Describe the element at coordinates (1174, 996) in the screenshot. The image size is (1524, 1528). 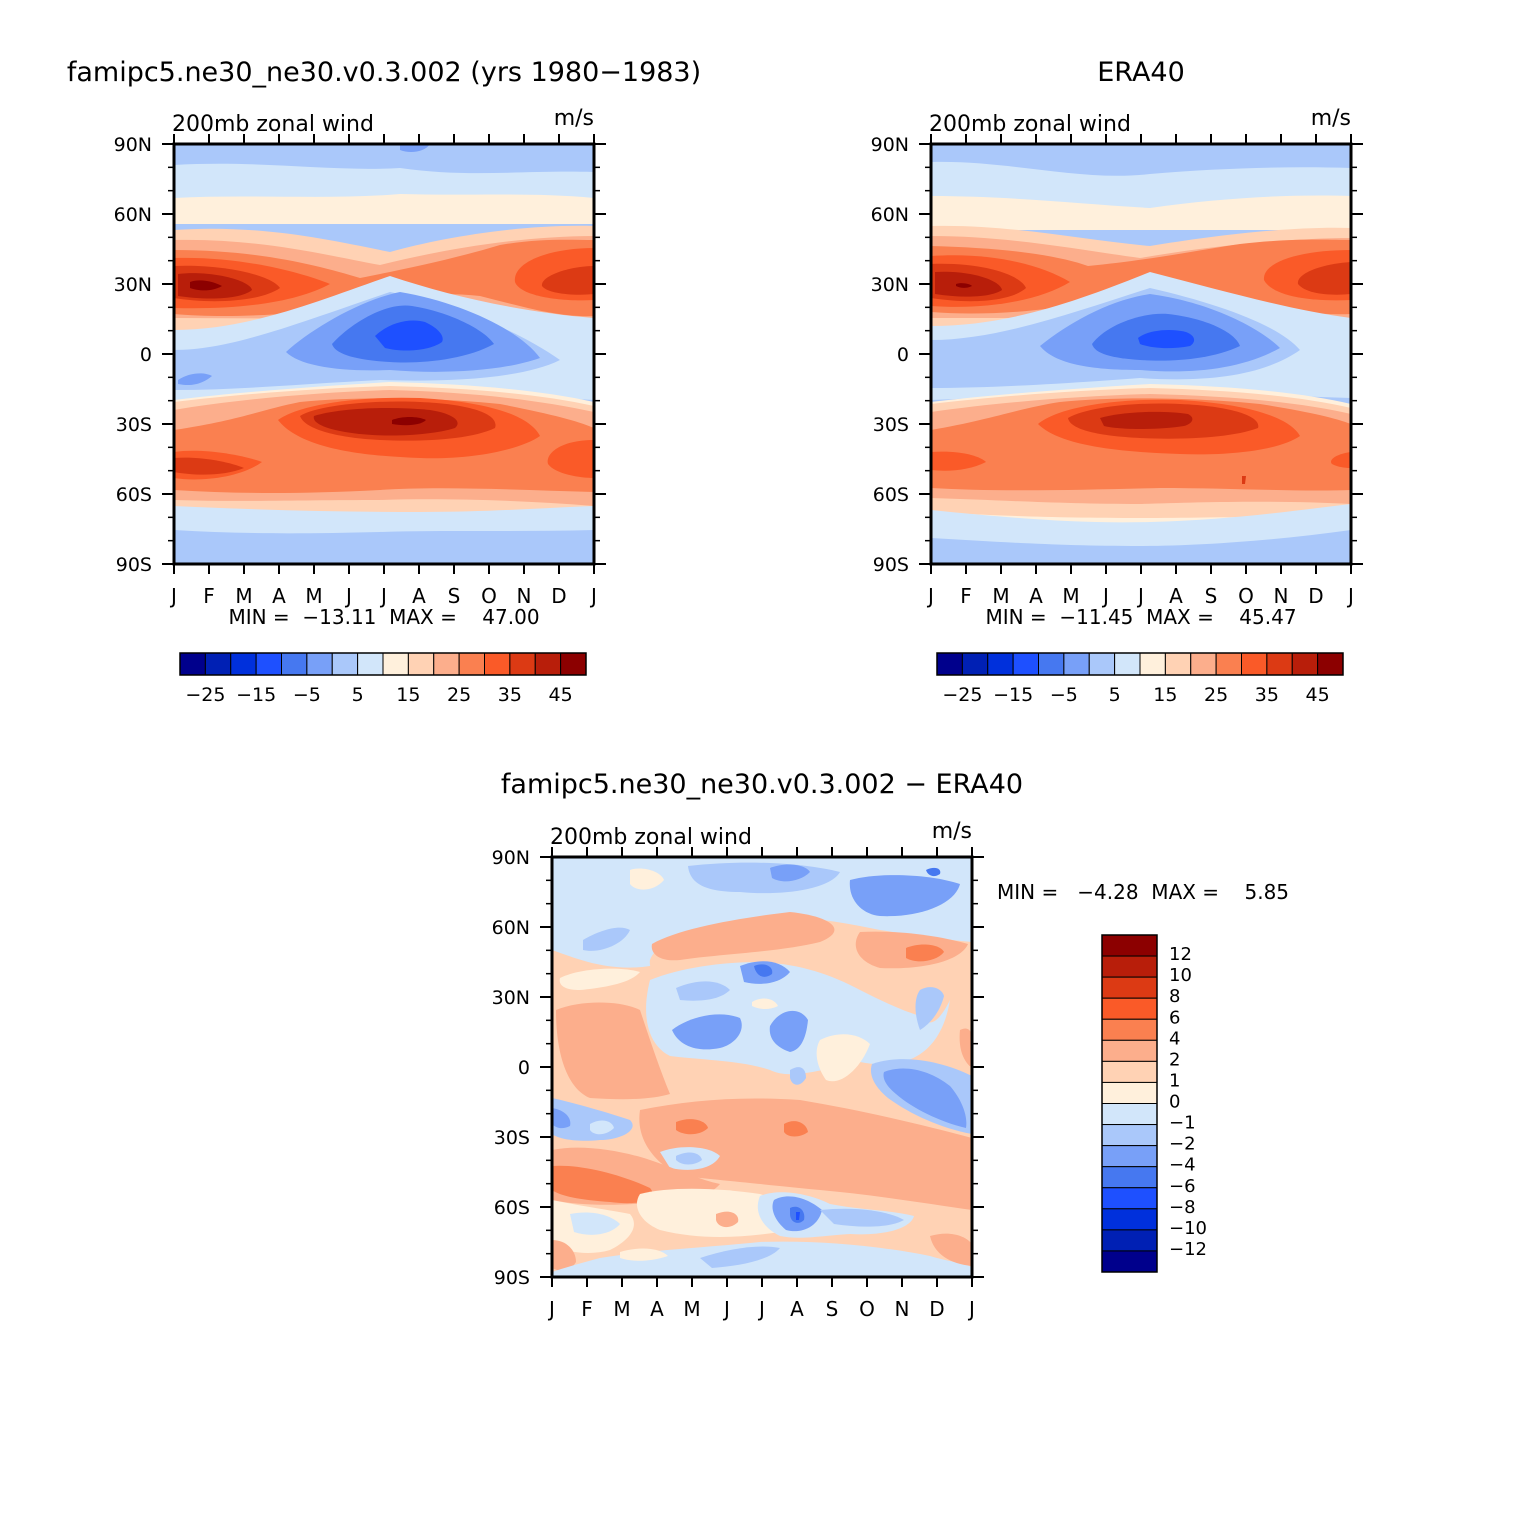
I see `colorbar-label: 8` at that location.